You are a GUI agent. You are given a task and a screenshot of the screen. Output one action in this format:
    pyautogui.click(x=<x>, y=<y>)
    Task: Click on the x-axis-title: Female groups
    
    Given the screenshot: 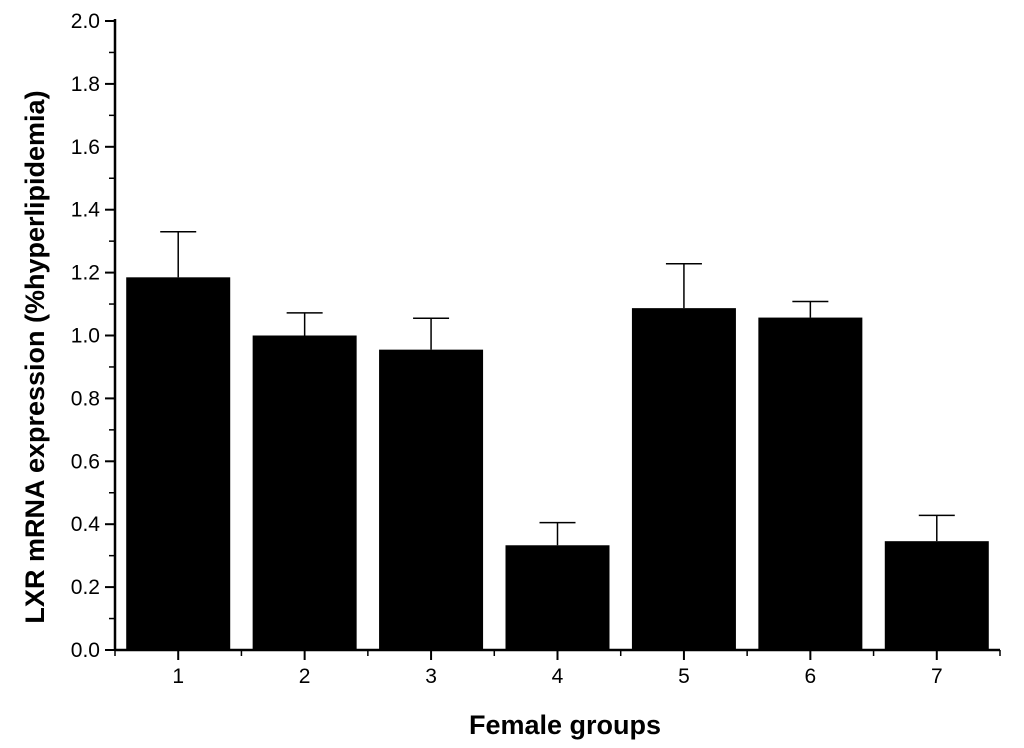 What is the action you would take?
    pyautogui.click(x=565, y=725)
    